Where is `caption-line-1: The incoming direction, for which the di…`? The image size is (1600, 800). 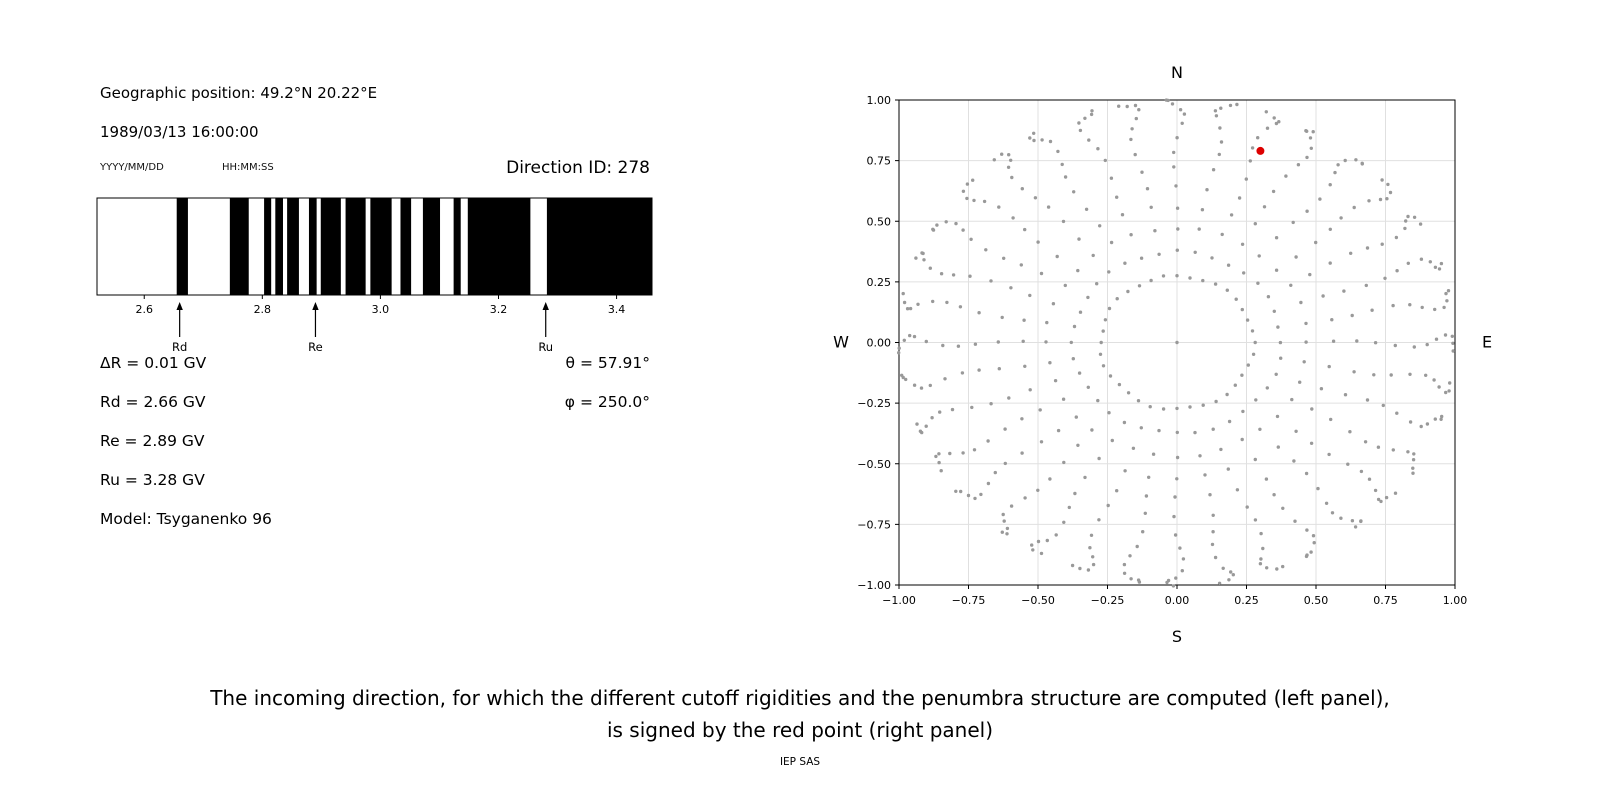
caption-line-1: The incoming direction, for which the di… is located at coordinates (800, 698).